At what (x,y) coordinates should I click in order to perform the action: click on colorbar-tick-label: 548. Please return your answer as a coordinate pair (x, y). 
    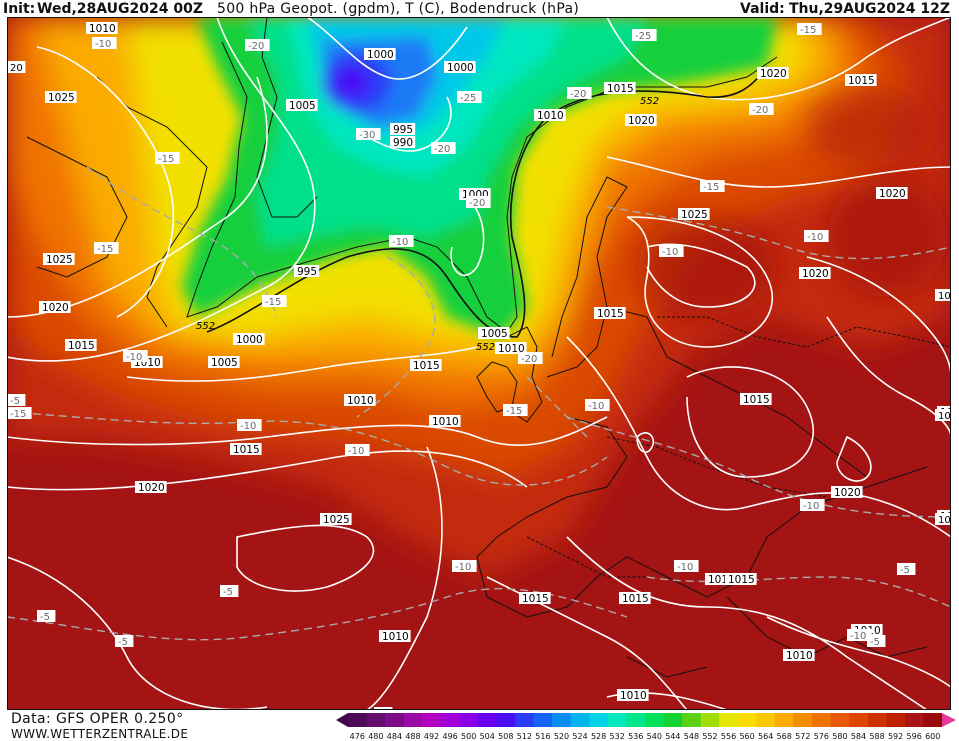
    Looking at the image, I should click on (691, 736).